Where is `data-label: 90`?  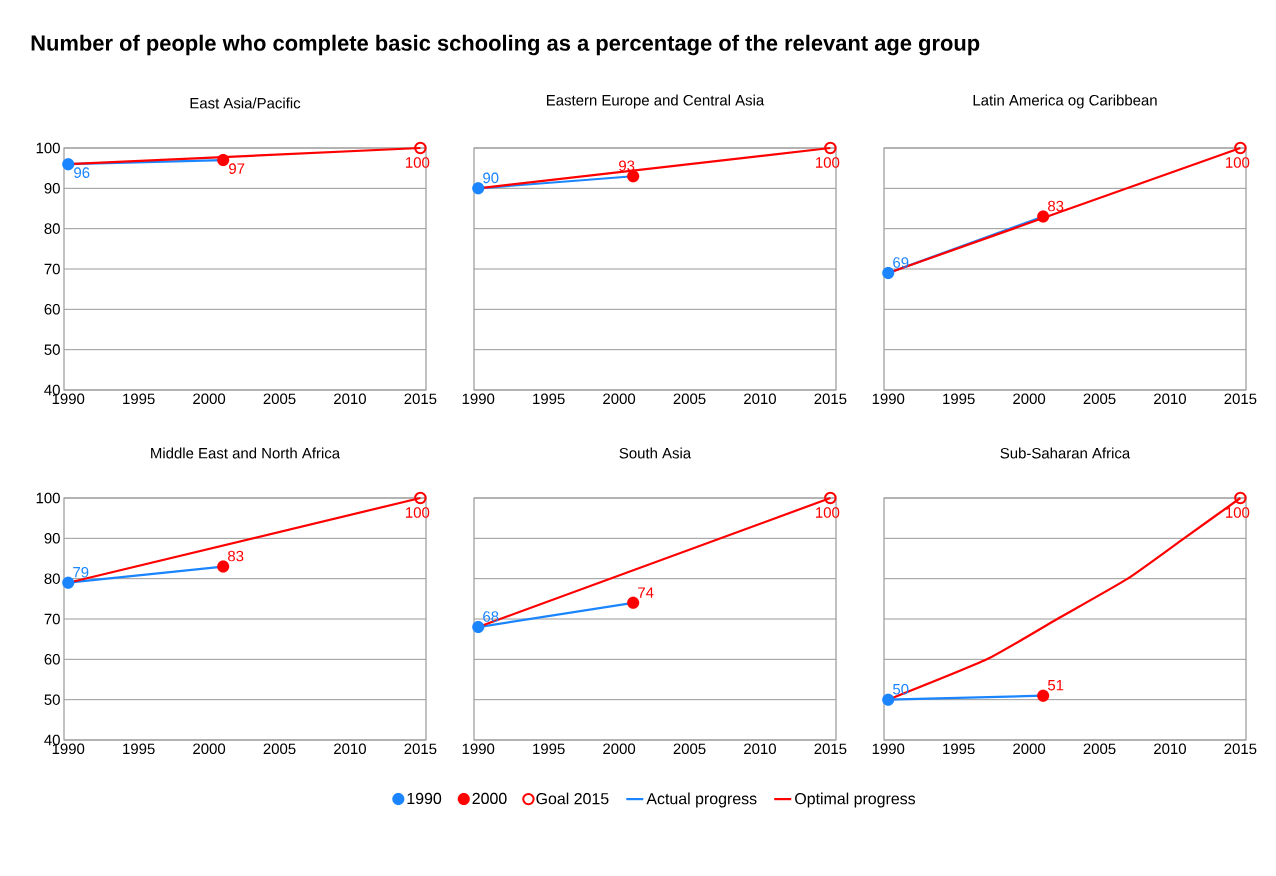 data-label: 90 is located at coordinates (491, 178).